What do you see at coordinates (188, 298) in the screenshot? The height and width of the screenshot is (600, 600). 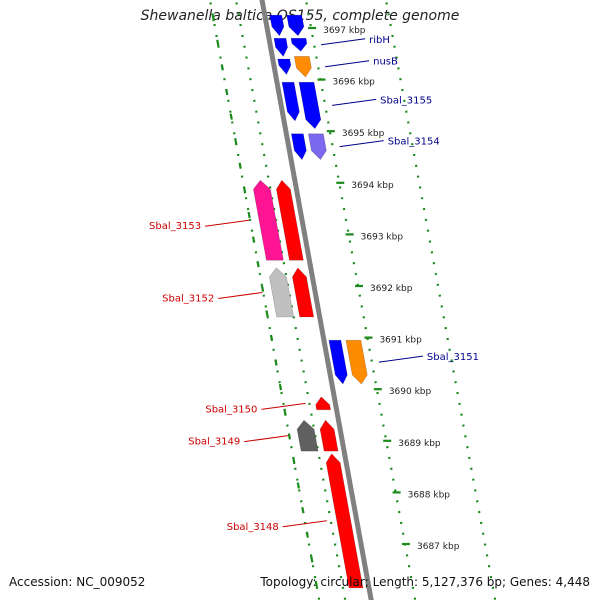 I see `gene-label-sbal-3152: Sbal_3152` at bounding box center [188, 298].